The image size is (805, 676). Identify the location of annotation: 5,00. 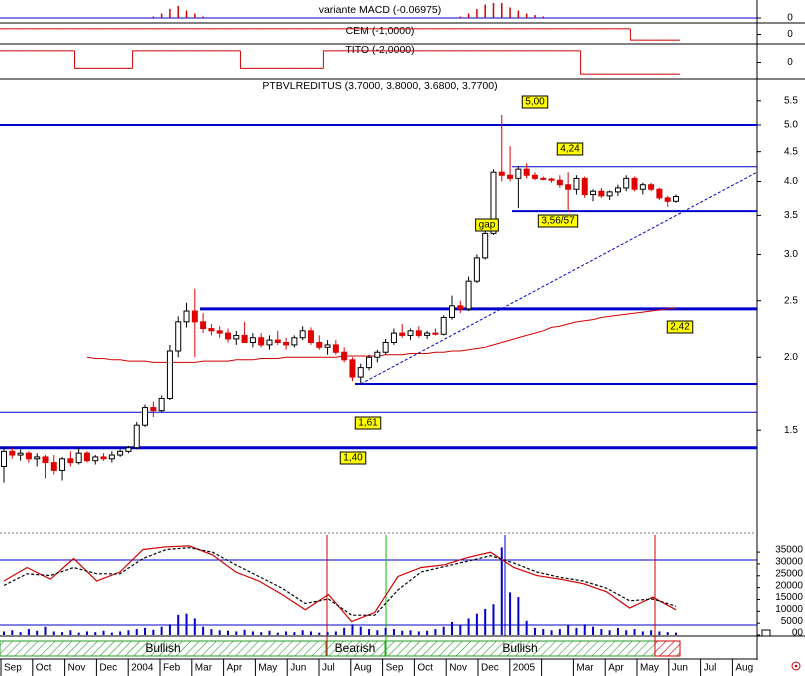
(535, 102).